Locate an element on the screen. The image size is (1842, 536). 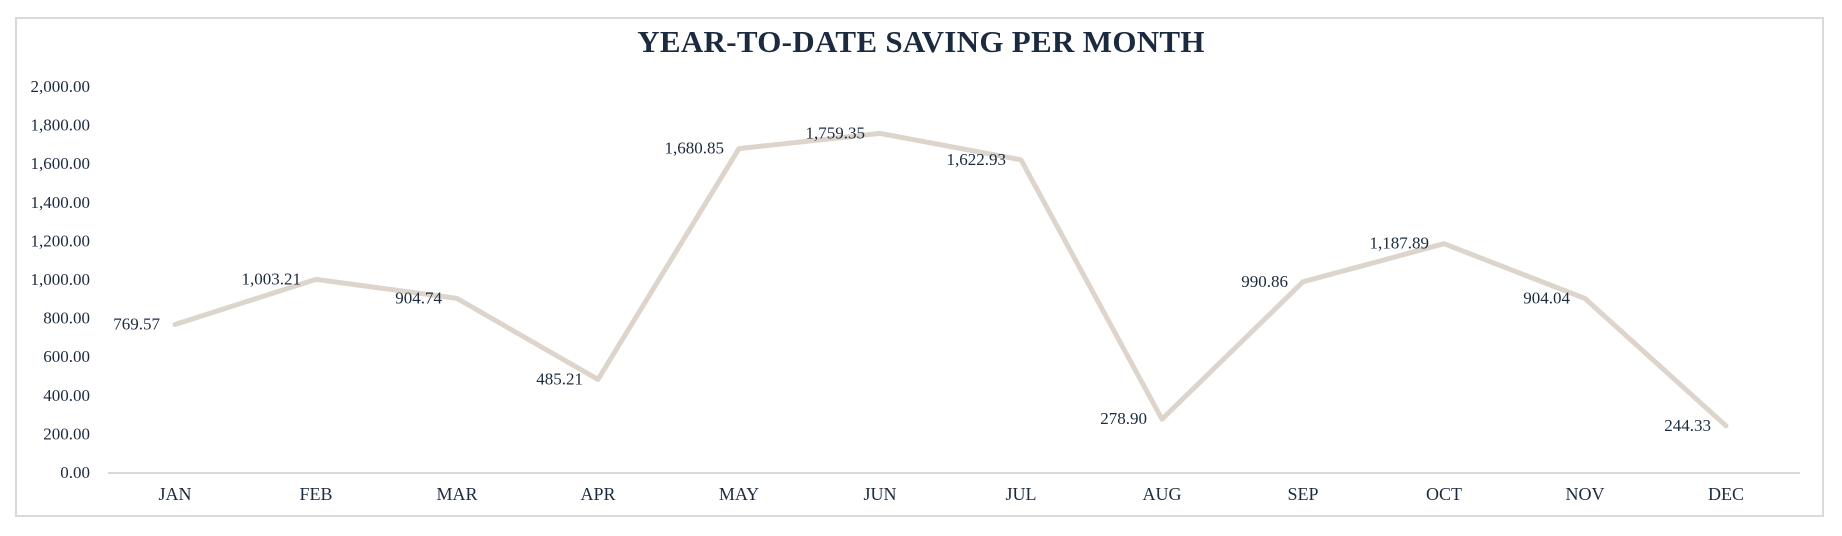
data-label: 990.86 is located at coordinates (1264, 281).